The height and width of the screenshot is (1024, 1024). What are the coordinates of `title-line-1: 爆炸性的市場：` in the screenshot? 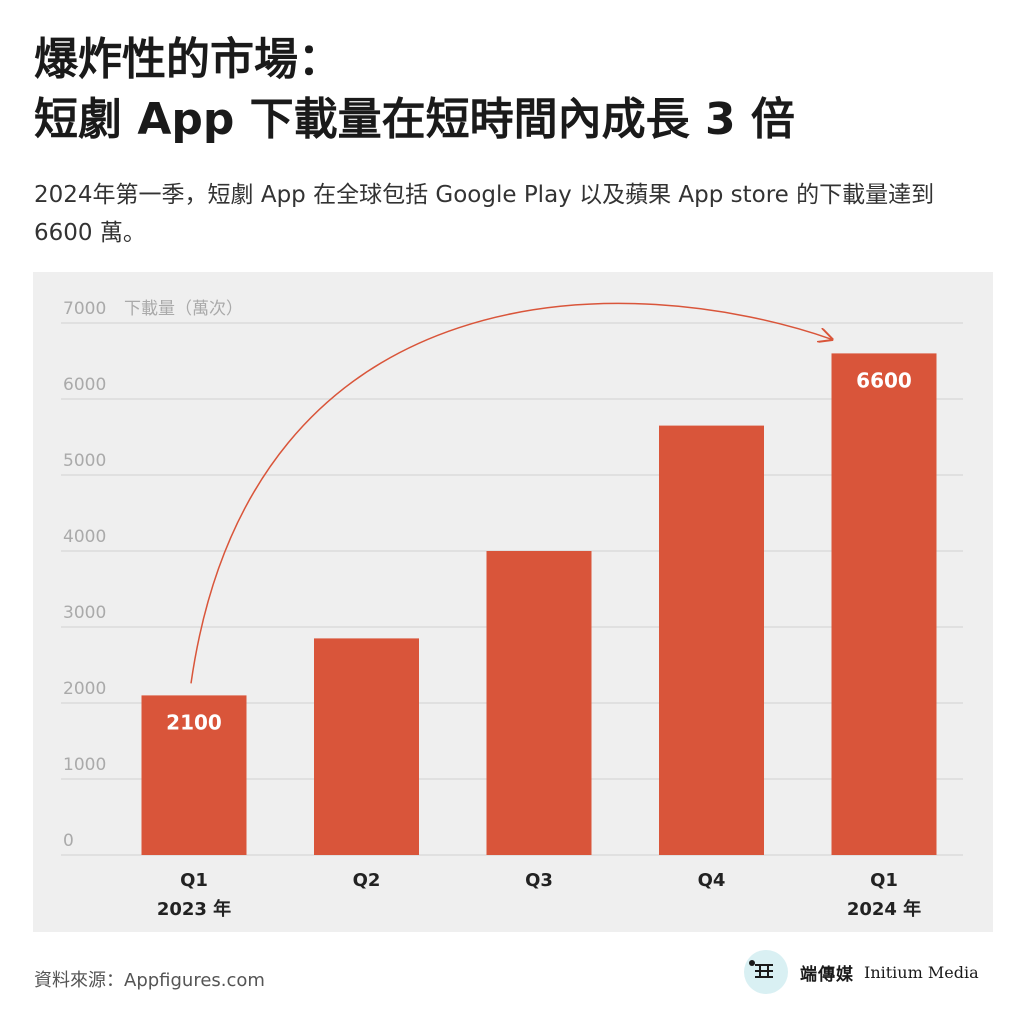 It's located at (188, 59).